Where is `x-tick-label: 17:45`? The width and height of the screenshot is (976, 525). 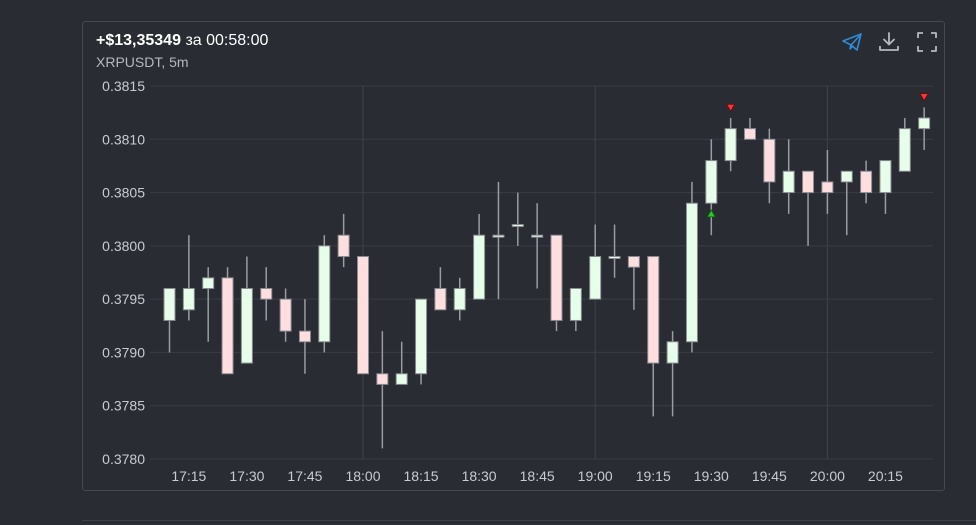 x-tick-label: 17:45 is located at coordinates (304, 476).